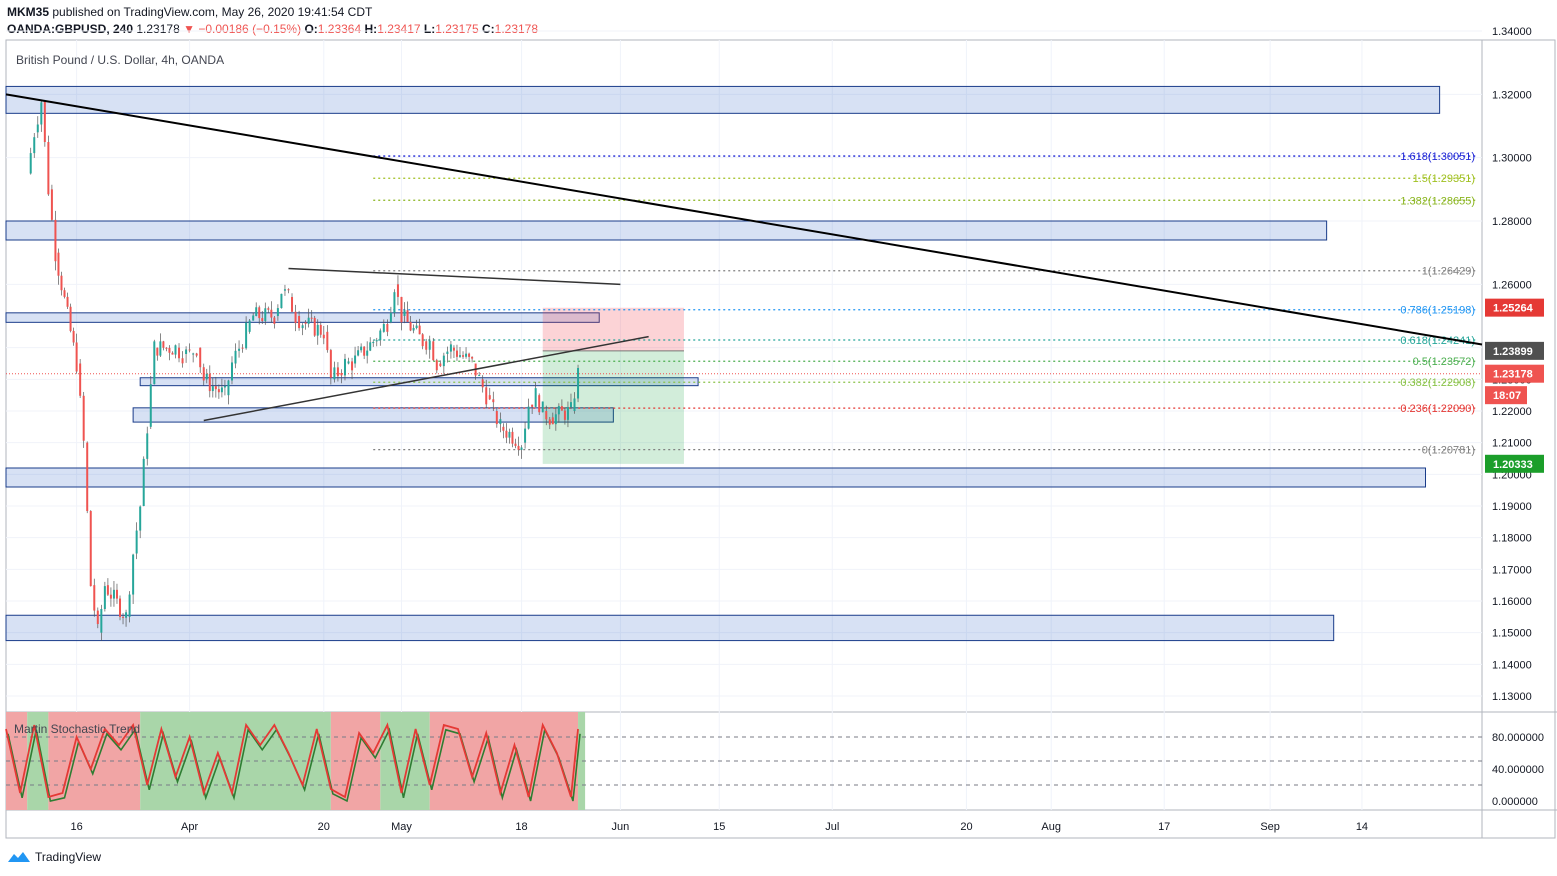 Image resolution: width=1557 pixels, height=876 pixels. I want to click on last-price: 1.23178, so click(158, 29).